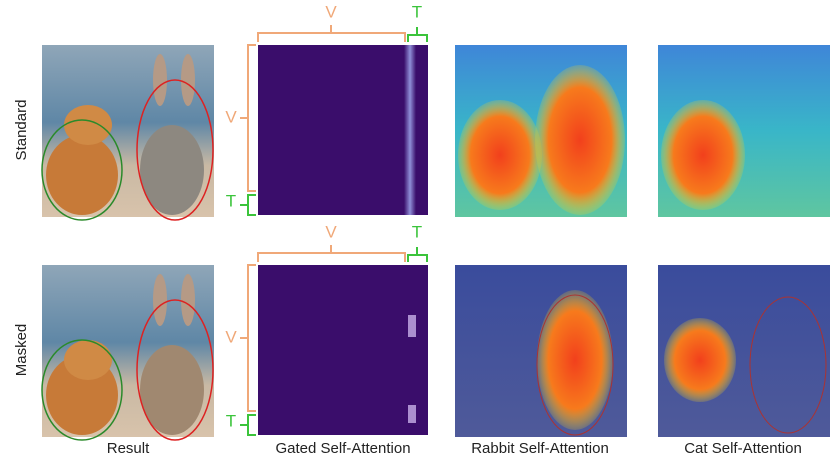 This screenshot has height=467, width=830. Describe the element at coordinates (540, 448) in the screenshot. I see `column-label: Rabbit Self-Attention` at that location.